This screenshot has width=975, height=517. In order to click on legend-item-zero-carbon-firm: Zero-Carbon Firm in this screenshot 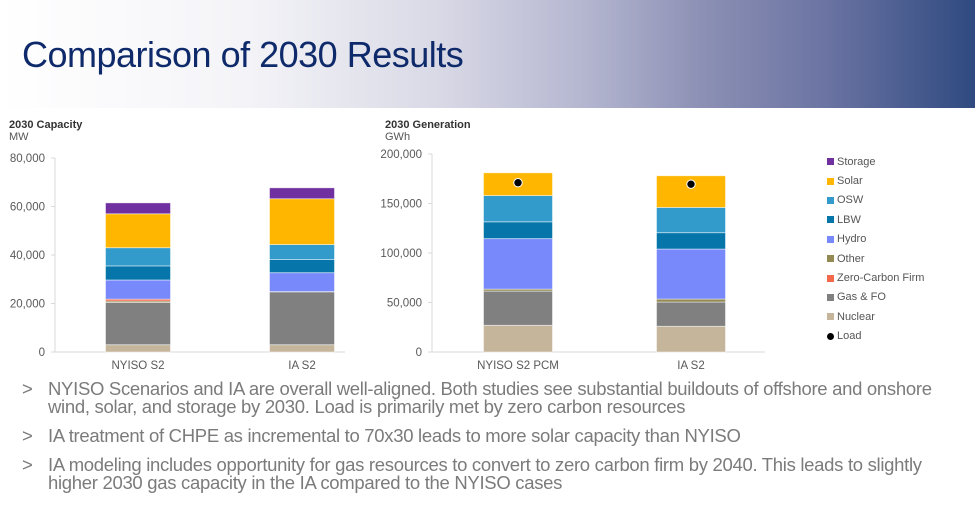, I will do `click(875, 277)`.